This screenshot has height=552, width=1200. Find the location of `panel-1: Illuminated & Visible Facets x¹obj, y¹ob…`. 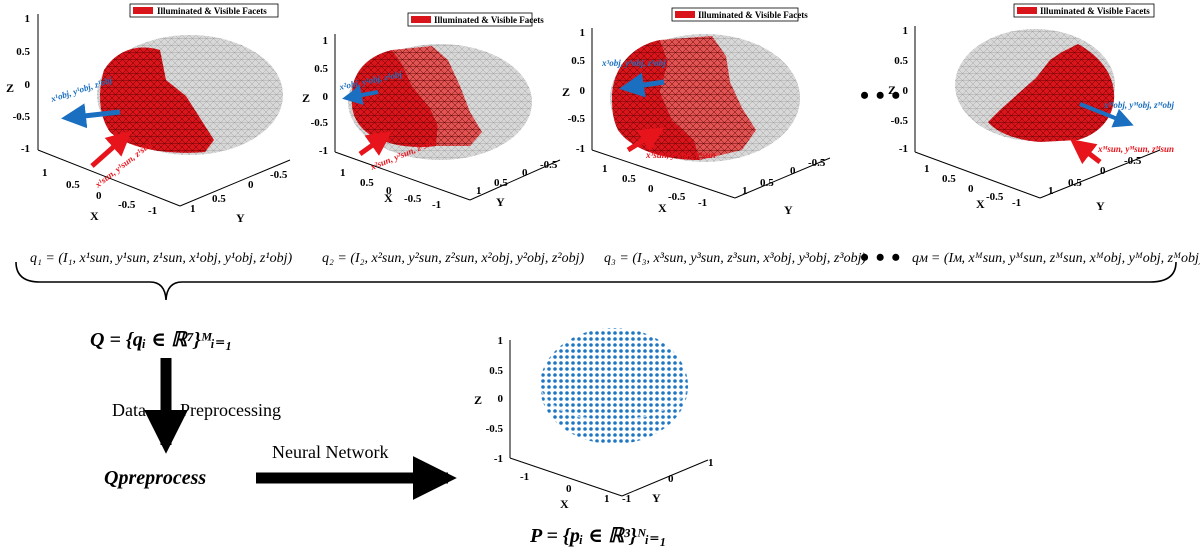

panel-1: Illuminated & Visible Facets x¹obj, y¹ob… is located at coordinates (148, 114).